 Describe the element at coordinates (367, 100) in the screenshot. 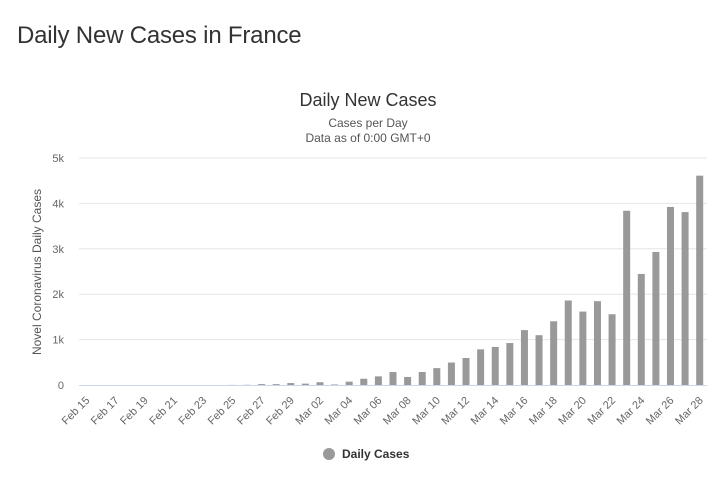

I see `chart-title: Daily New Cases` at that location.